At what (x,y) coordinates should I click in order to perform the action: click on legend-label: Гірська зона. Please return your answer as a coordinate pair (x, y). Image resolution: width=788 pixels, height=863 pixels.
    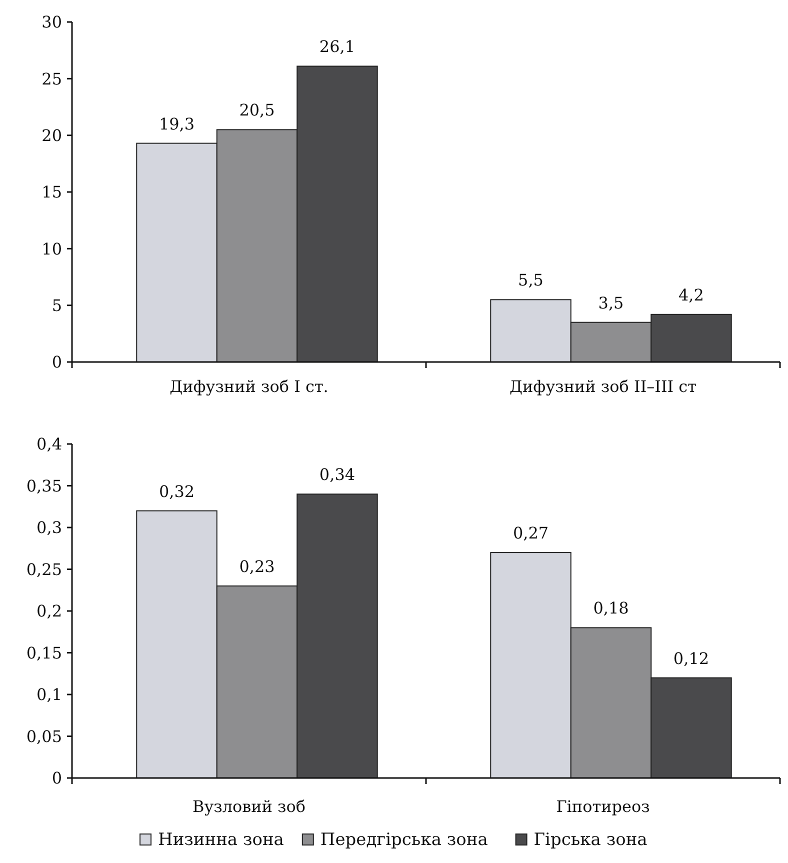
    Looking at the image, I should click on (591, 840).